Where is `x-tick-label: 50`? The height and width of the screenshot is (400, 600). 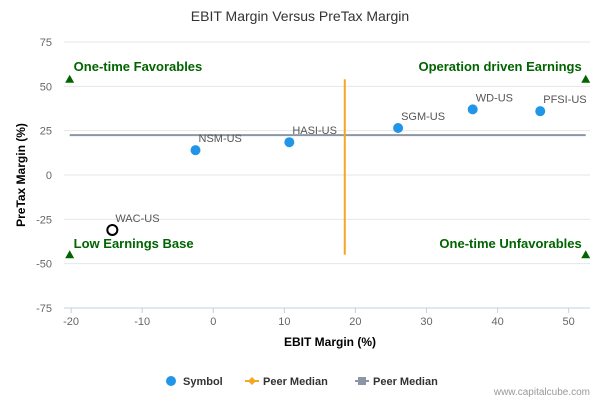
x-tick-label: 50 is located at coordinates (569, 322).